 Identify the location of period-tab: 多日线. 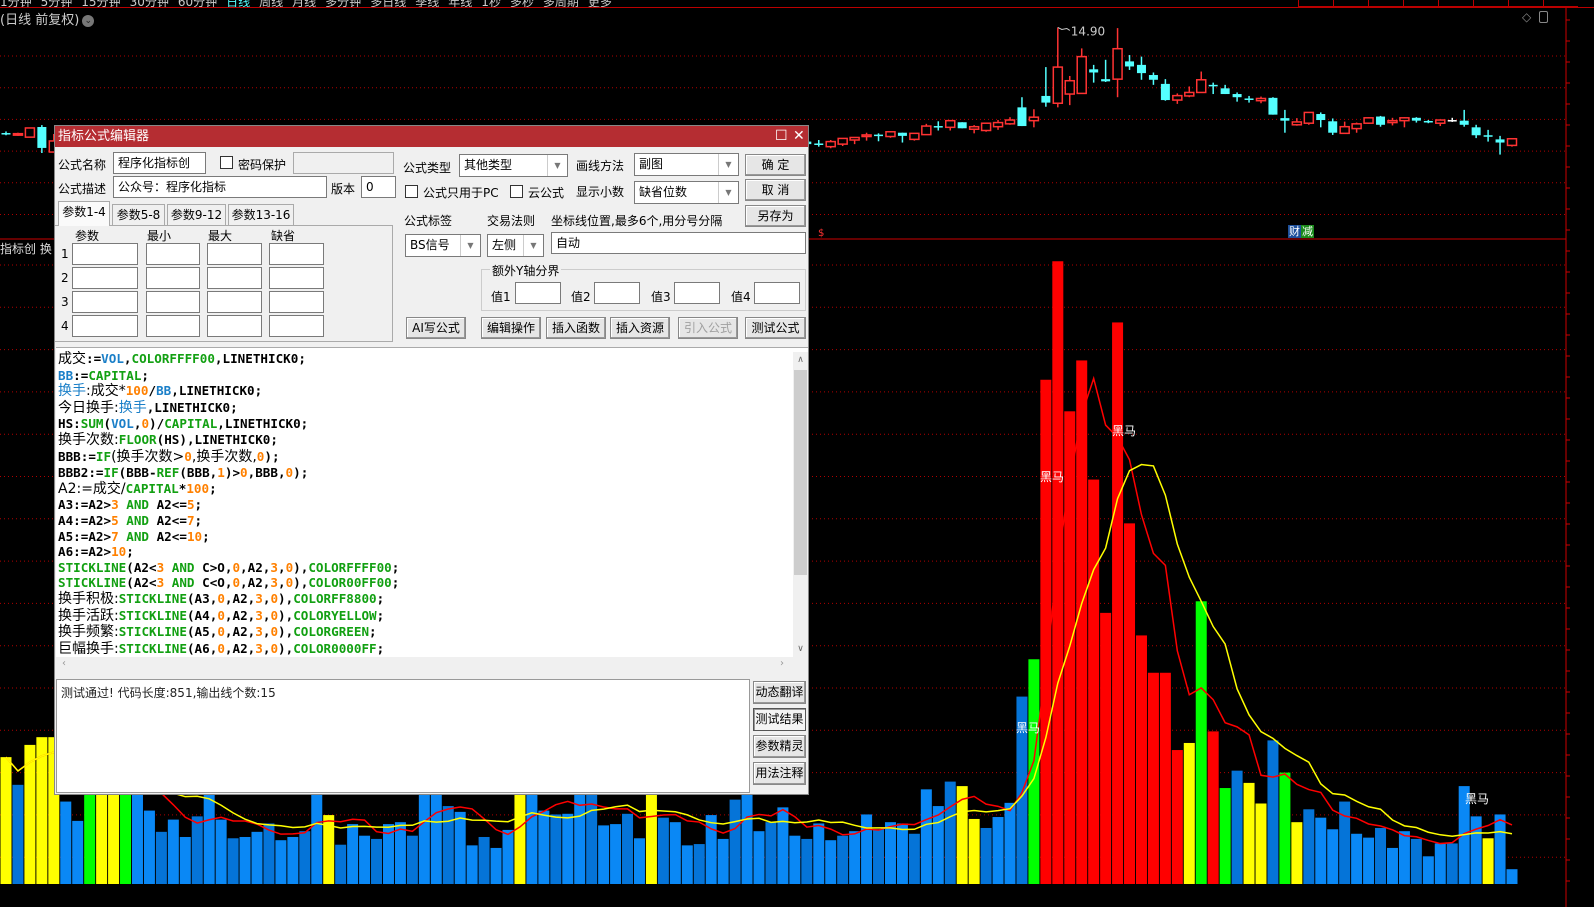
(388, 3).